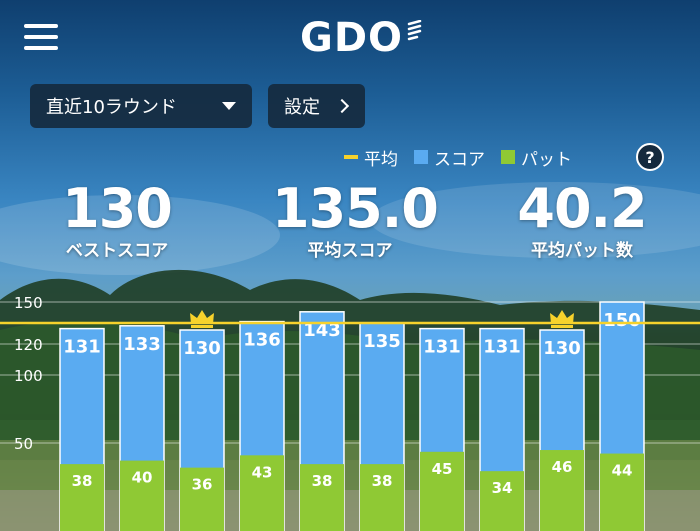 The height and width of the screenshot is (531, 700). I want to click on average-score-stat: 135.0 平均スコア, so click(355, 219).